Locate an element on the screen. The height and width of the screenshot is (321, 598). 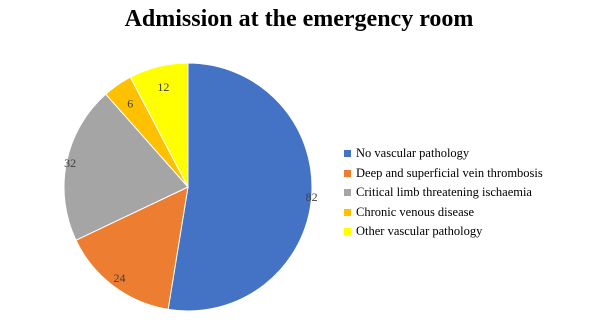
legend-item: Deep and superficial vein thrombosis is located at coordinates (443, 174).